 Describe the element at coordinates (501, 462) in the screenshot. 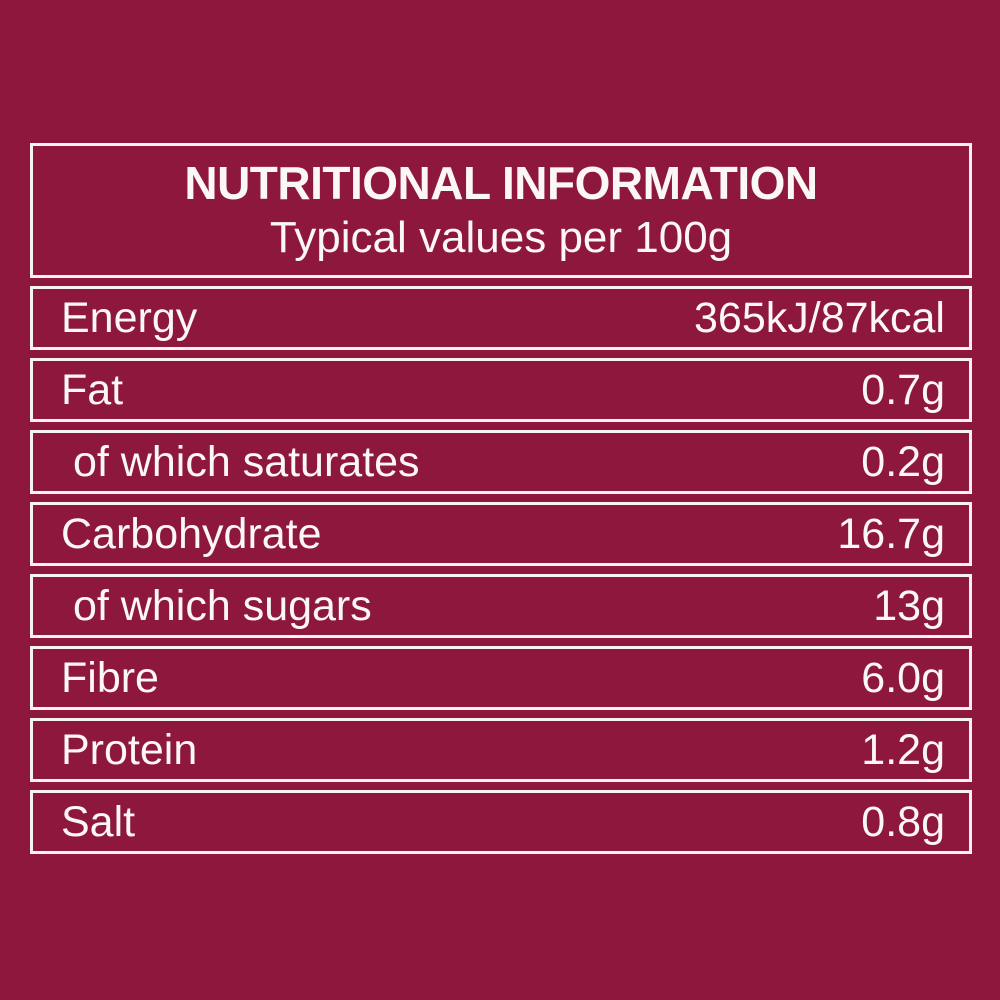

I see `row-saturates: of which saturates 0.2g` at that location.